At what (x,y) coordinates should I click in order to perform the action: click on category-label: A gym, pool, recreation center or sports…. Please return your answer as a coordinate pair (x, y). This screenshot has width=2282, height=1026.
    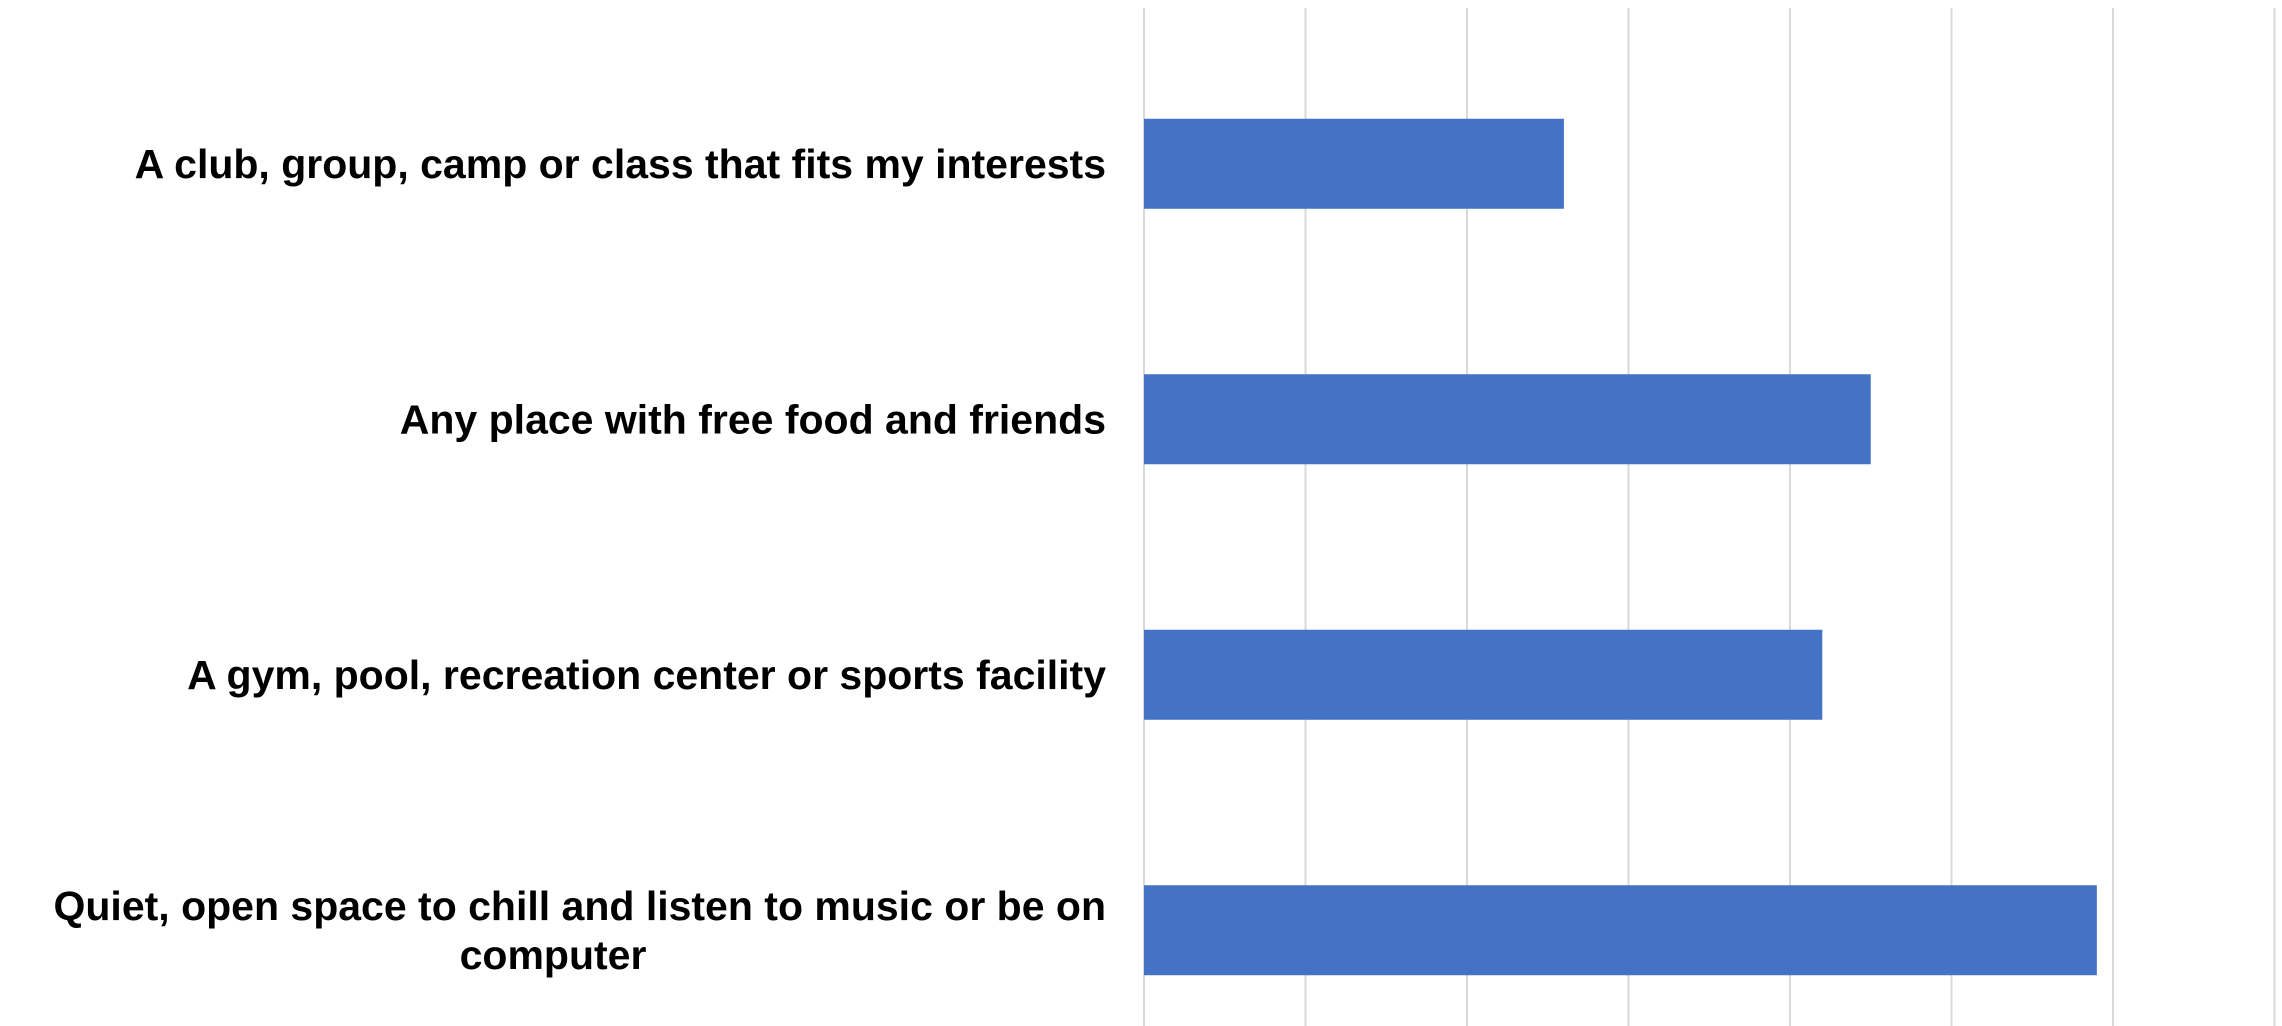
    Looking at the image, I should click on (646, 675).